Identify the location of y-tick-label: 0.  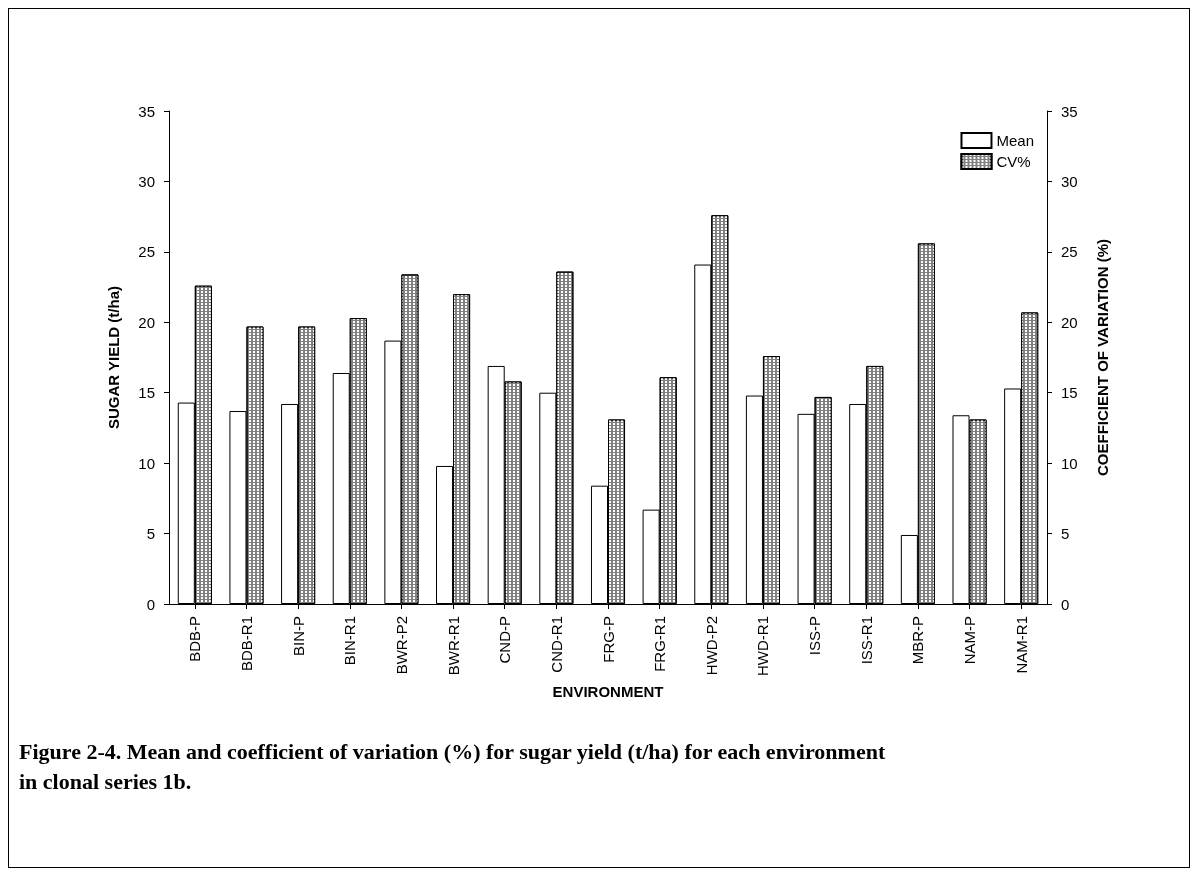
(150, 604).